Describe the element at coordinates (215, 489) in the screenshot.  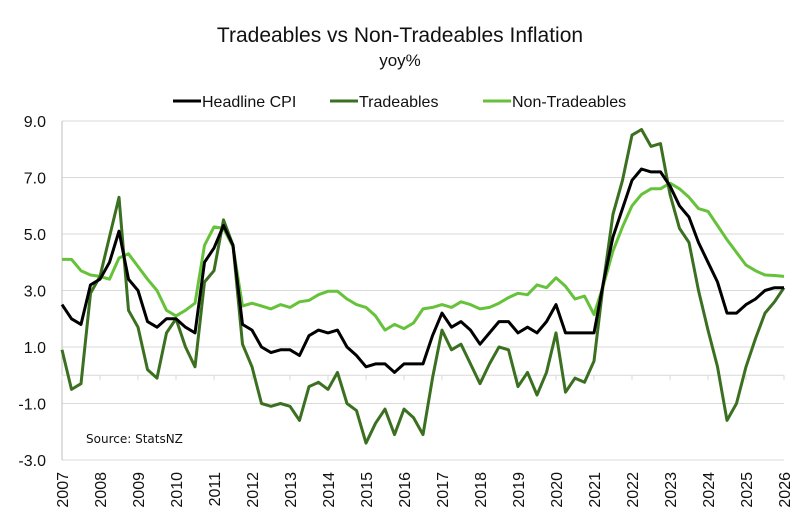
I see `x-tick-label: 2011` at that location.